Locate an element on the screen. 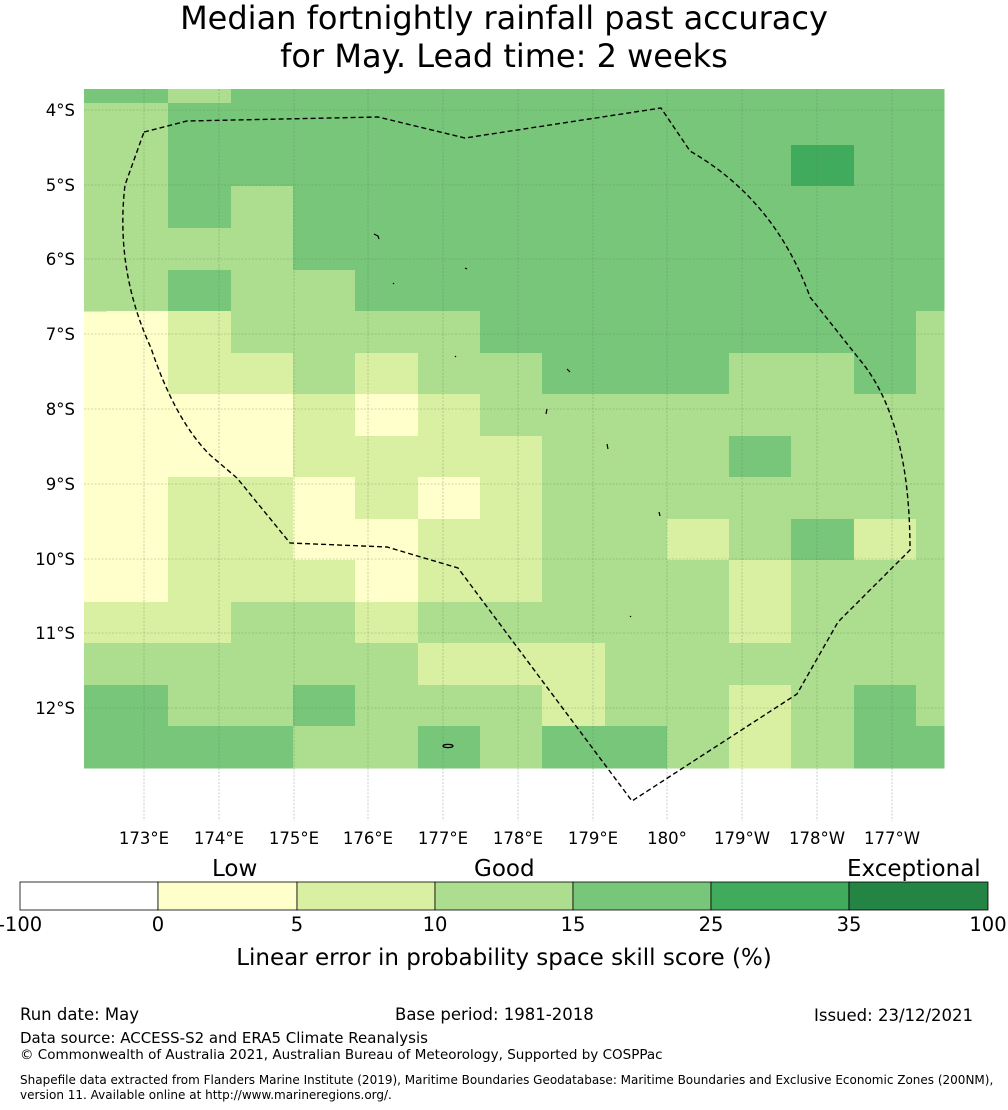 This screenshot has height=1110, width=1008. latitude-label: 8°S is located at coordinates (60, 409).